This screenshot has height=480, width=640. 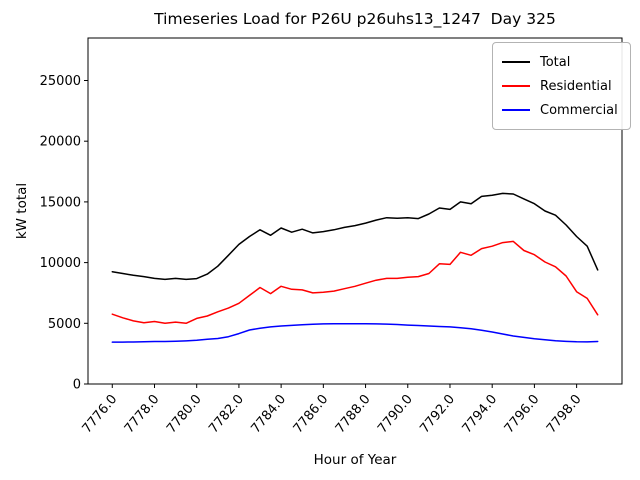 What do you see at coordinates (22, 211) in the screenshot?
I see `y-axis-label: kW total` at bounding box center [22, 211].